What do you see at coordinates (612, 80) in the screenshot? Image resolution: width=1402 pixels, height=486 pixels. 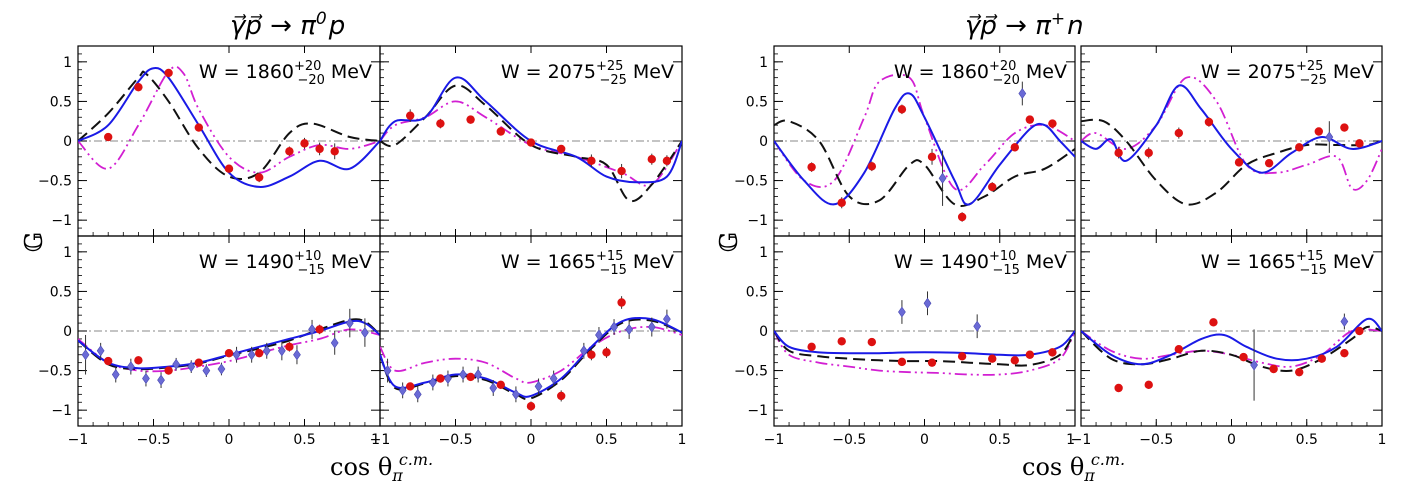 I see `energy-label-sub: −25` at bounding box center [612, 80].